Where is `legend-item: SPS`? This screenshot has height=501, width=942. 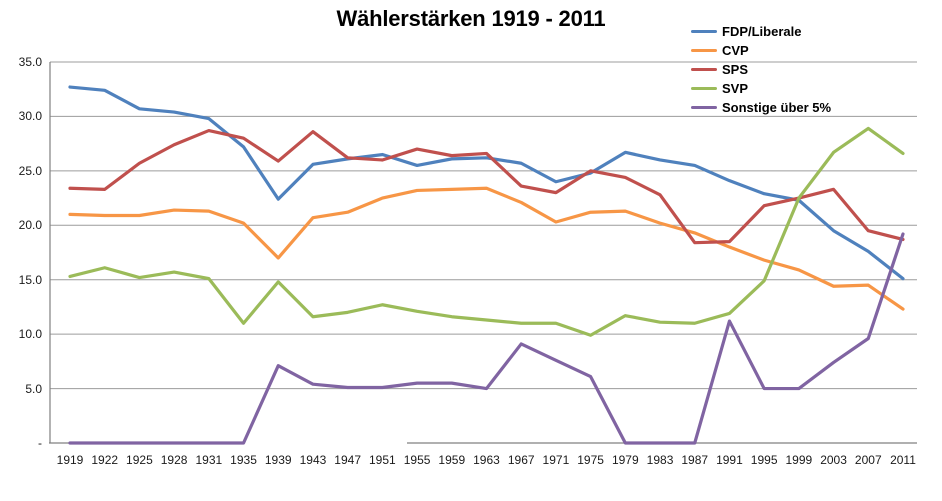
legend-item: SPS is located at coordinates (761, 69).